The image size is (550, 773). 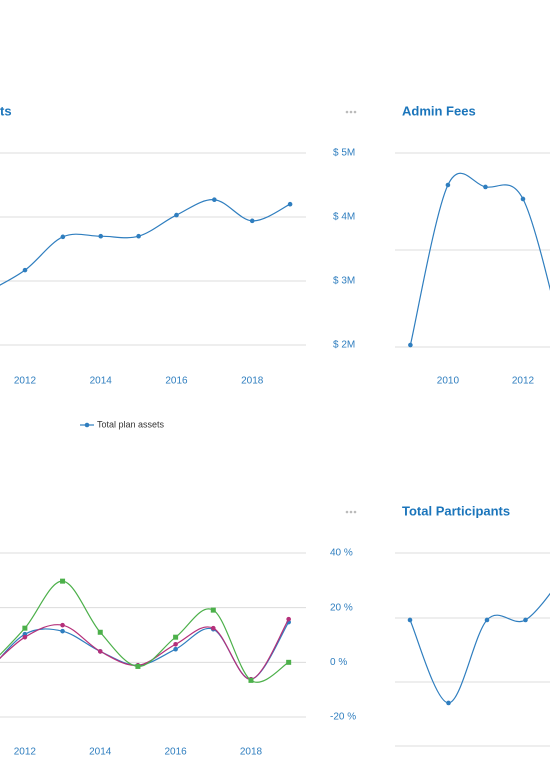 What do you see at coordinates (456, 510) in the screenshot?
I see `chart-title: Total Participants` at bounding box center [456, 510].